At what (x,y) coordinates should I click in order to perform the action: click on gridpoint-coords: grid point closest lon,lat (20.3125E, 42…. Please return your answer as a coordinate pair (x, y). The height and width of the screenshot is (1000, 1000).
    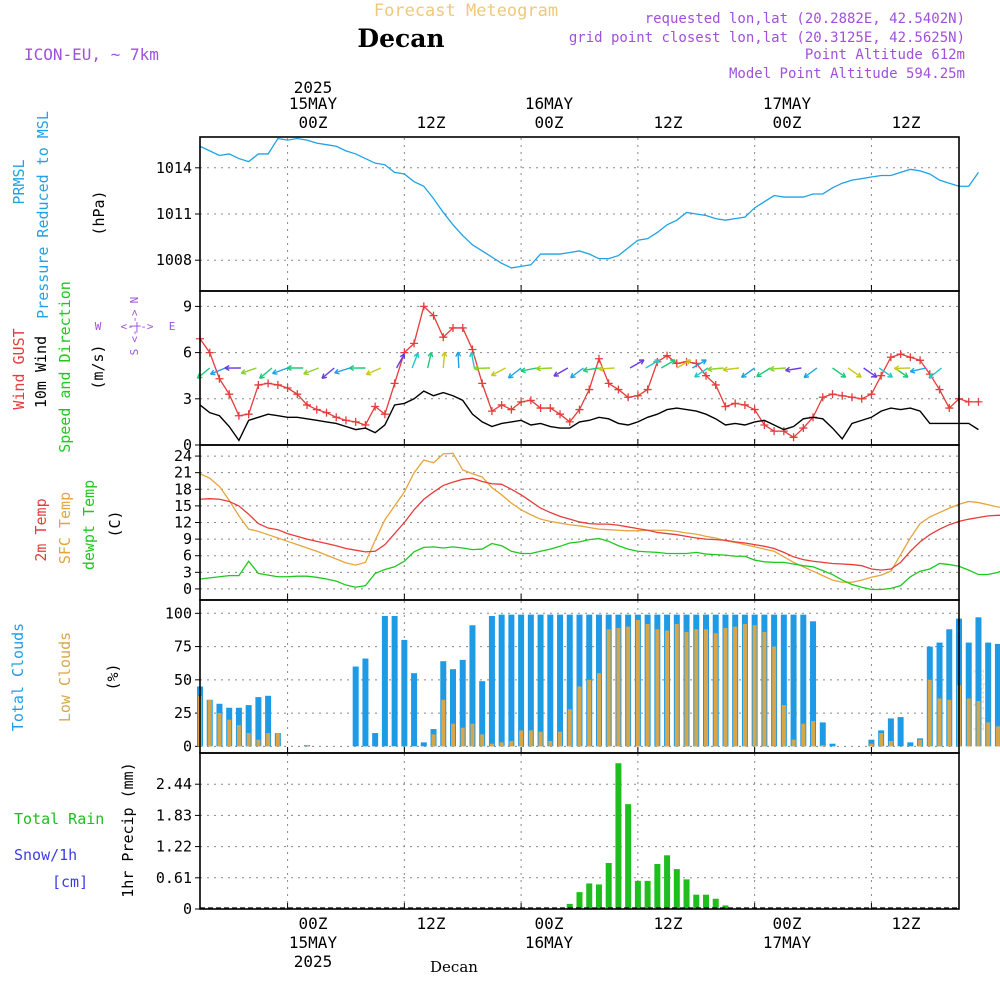
    Looking at the image, I should click on (767, 38).